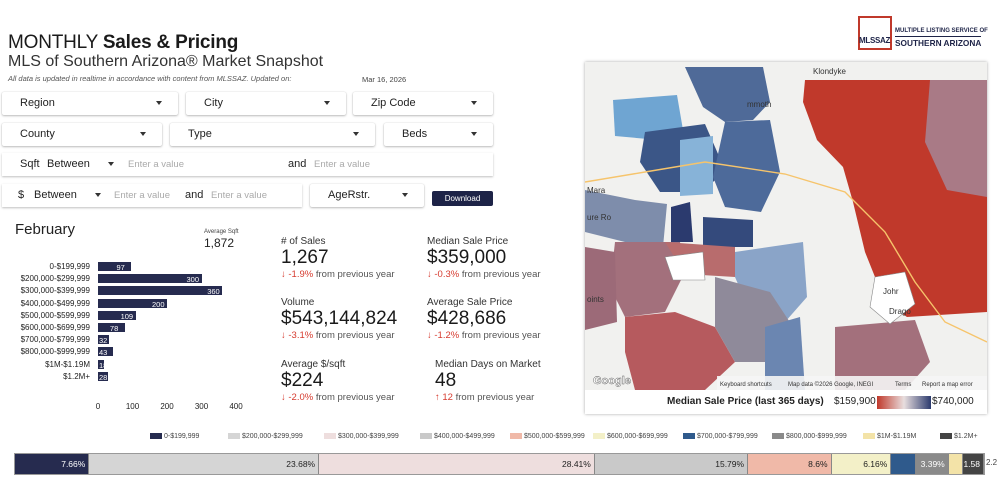 Image resolution: width=1000 pixels, height=500 pixels. Describe the element at coordinates (648, 117) in the screenshot. I see `map-region-northwest` at that location.